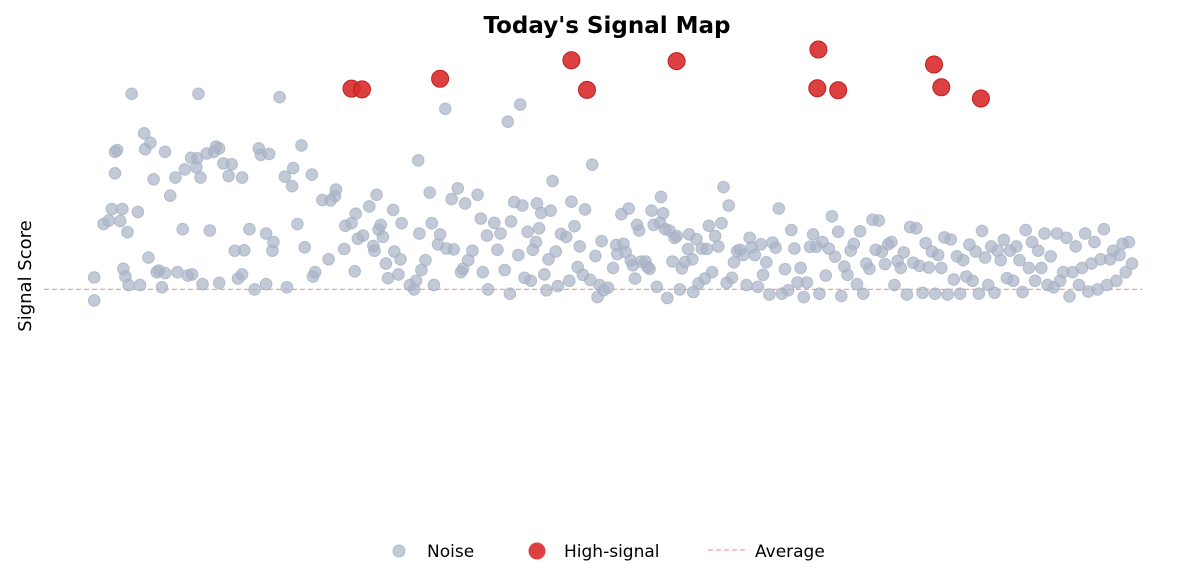  Describe the element at coordinates (790, 552) in the screenshot. I see `legend-average-label: Average` at that location.